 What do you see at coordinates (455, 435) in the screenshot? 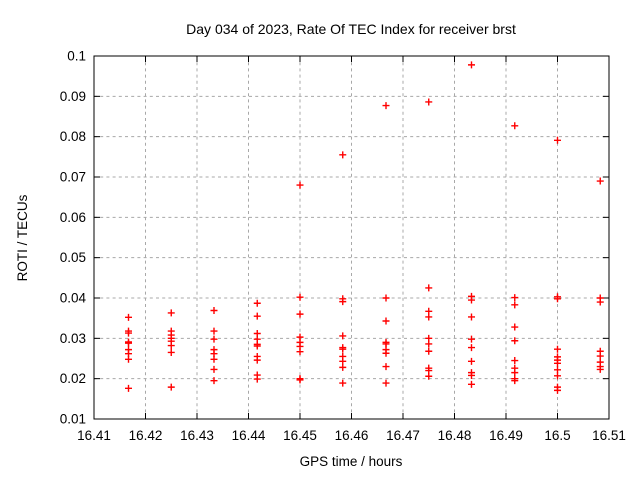
I see `x-tick-label: 16.48` at bounding box center [455, 435].